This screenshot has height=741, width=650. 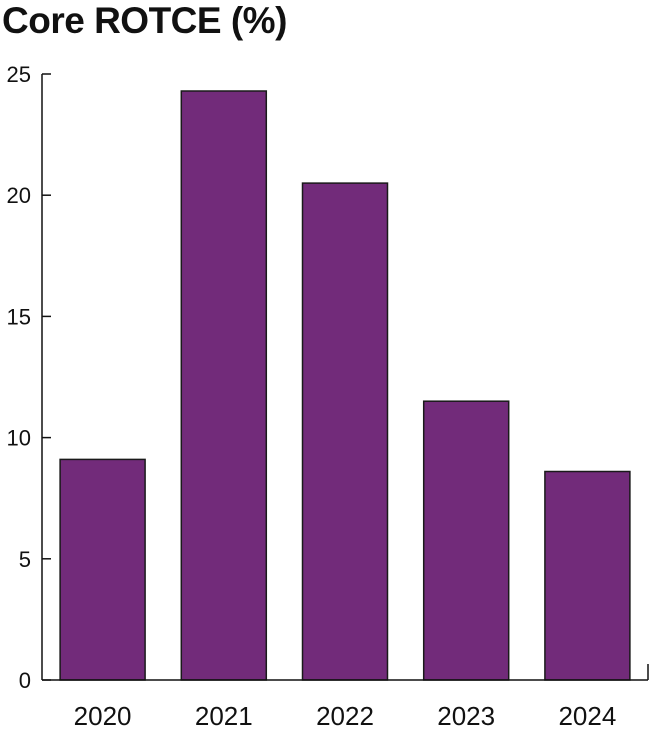 What do you see at coordinates (102, 569) in the screenshot?
I see `bar-2020` at bounding box center [102, 569].